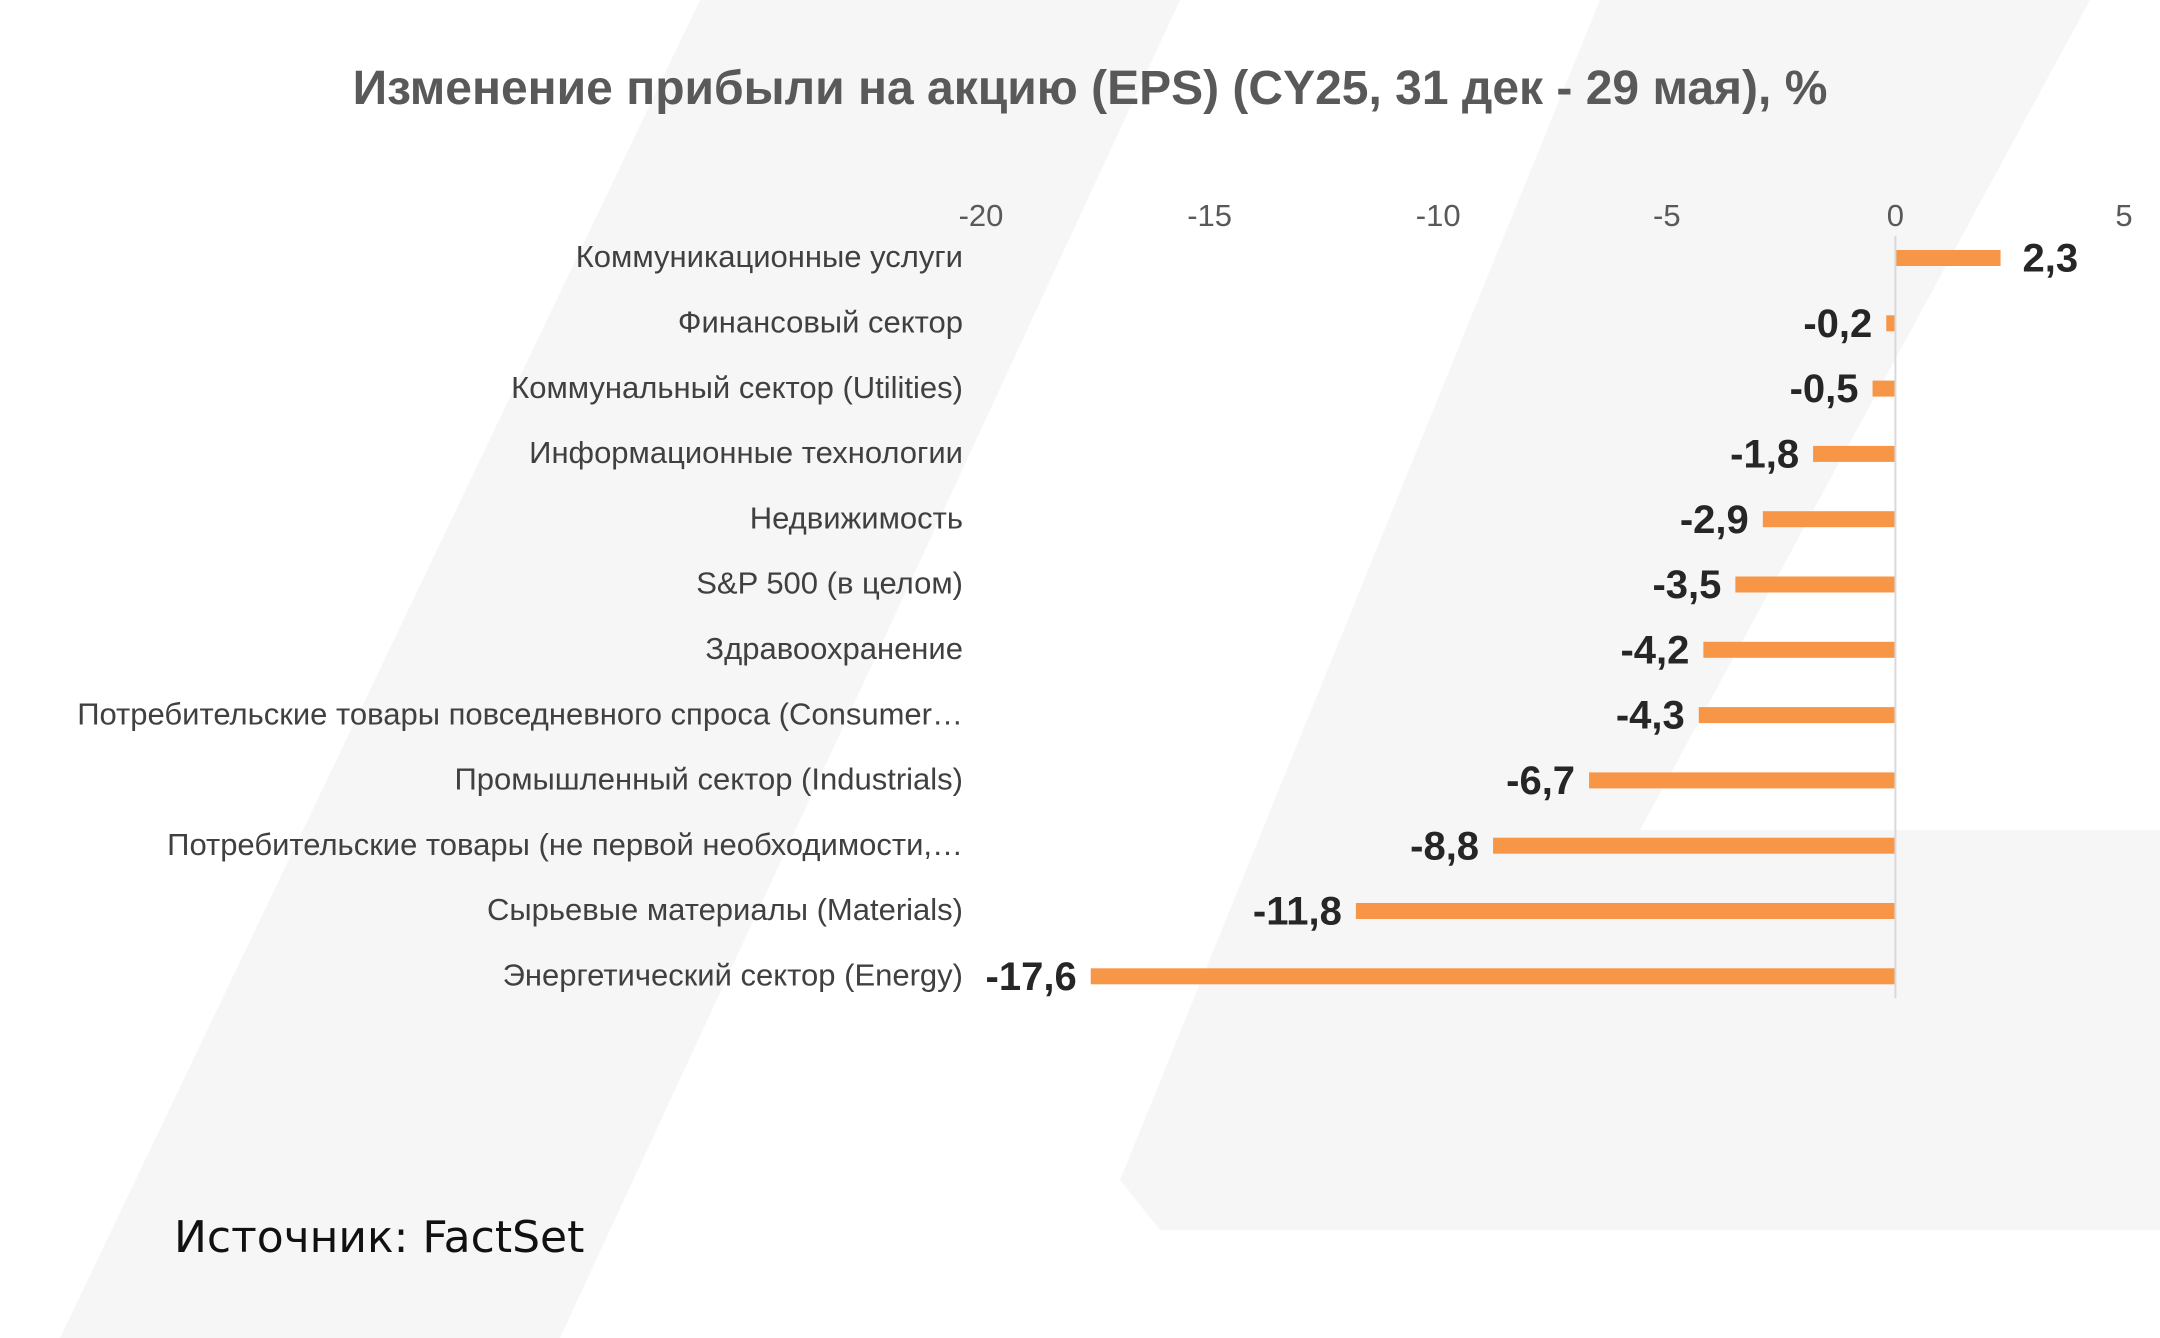  I want to click on value-label: -3,5, so click(1686, 585).